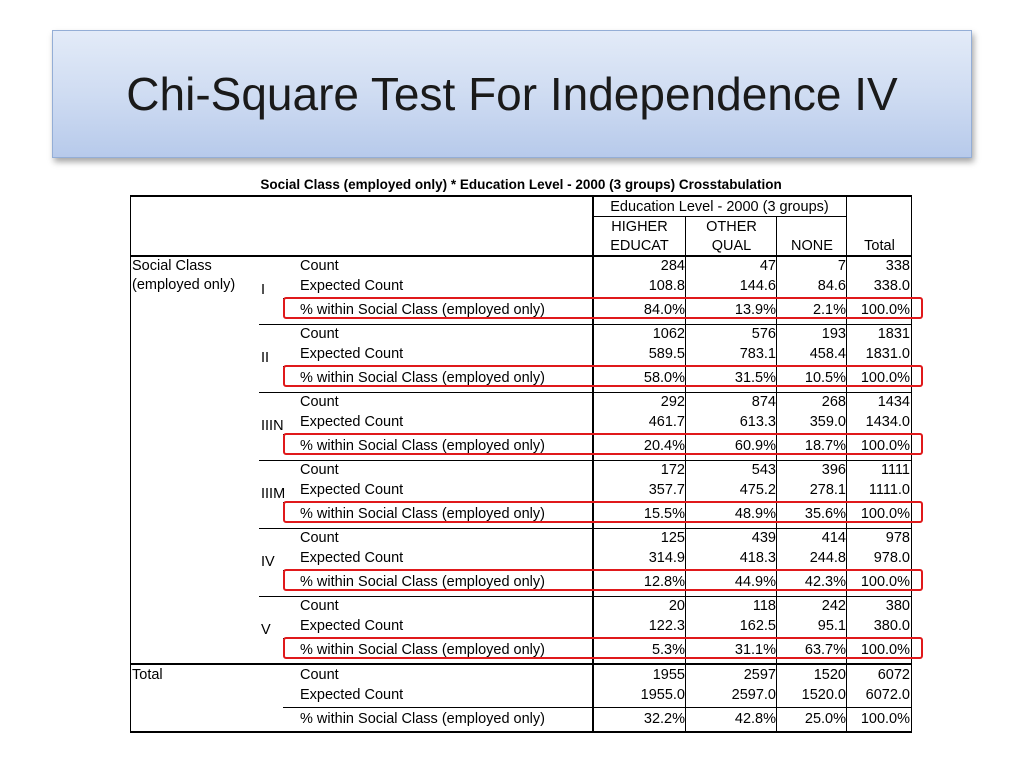  Describe the element at coordinates (666, 626) in the screenshot. I see `table-value: 122.3` at that location.